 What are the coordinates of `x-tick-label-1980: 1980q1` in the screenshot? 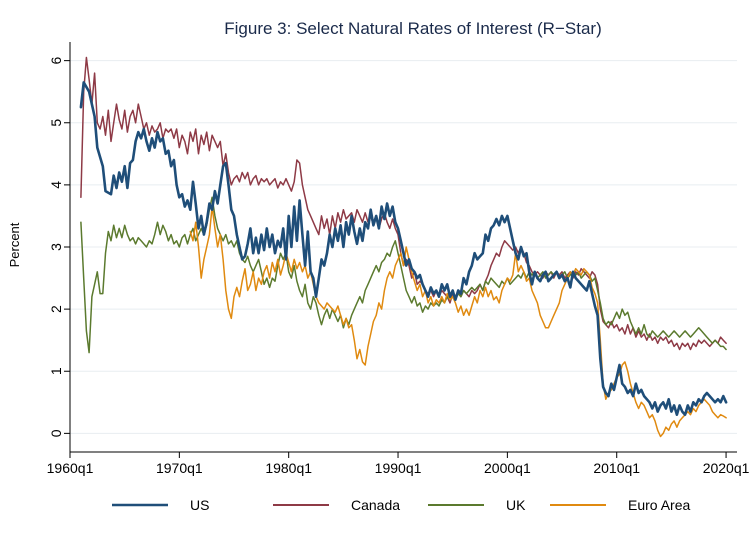 It's located at (288, 468).